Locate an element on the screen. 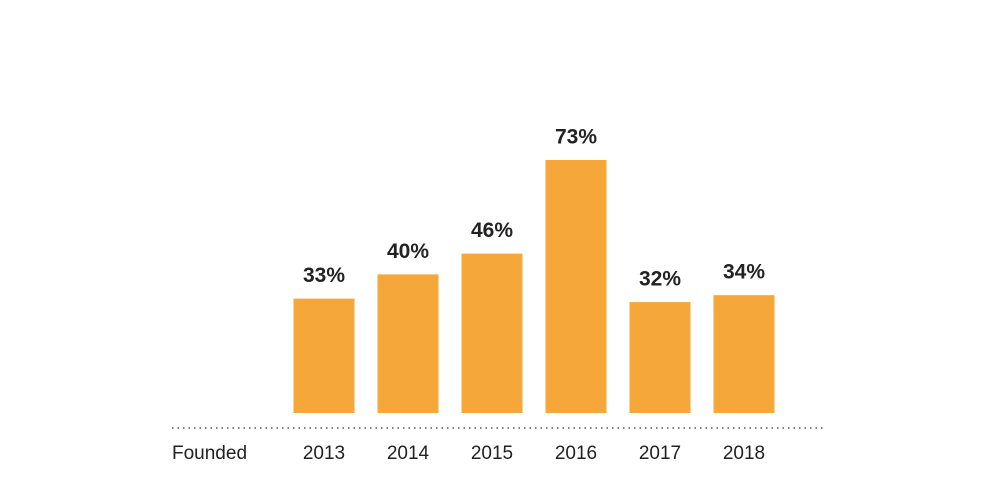 The width and height of the screenshot is (1000, 500). value-label: 33% is located at coordinates (324, 275).